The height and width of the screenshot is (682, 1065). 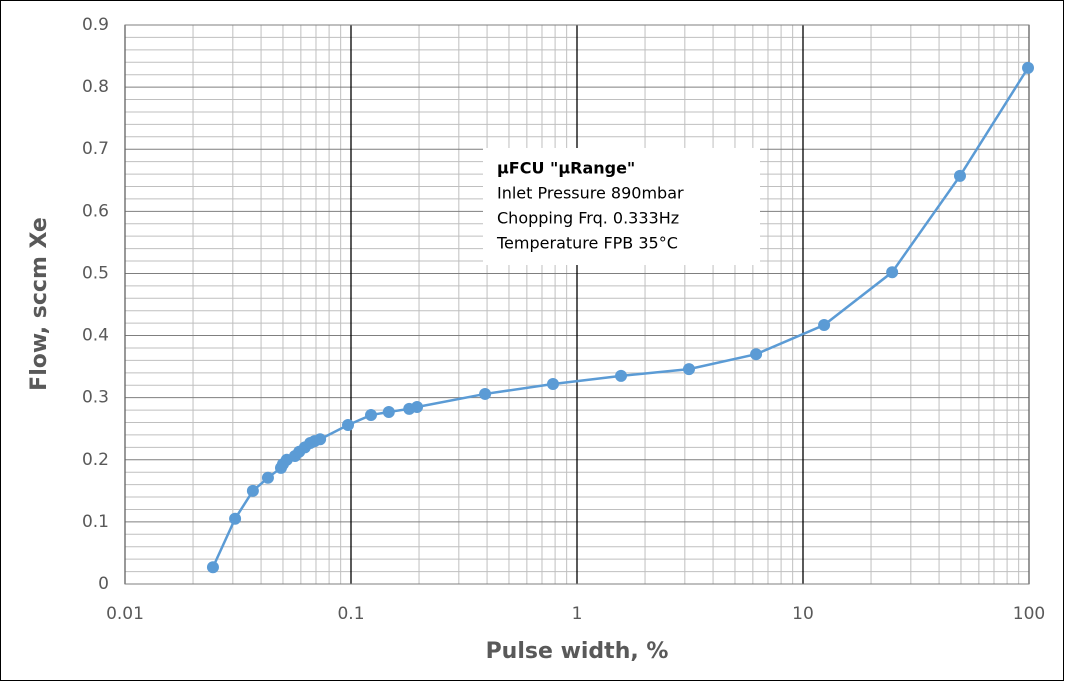 I want to click on x-tick-label: 0.1, so click(x=350, y=614).